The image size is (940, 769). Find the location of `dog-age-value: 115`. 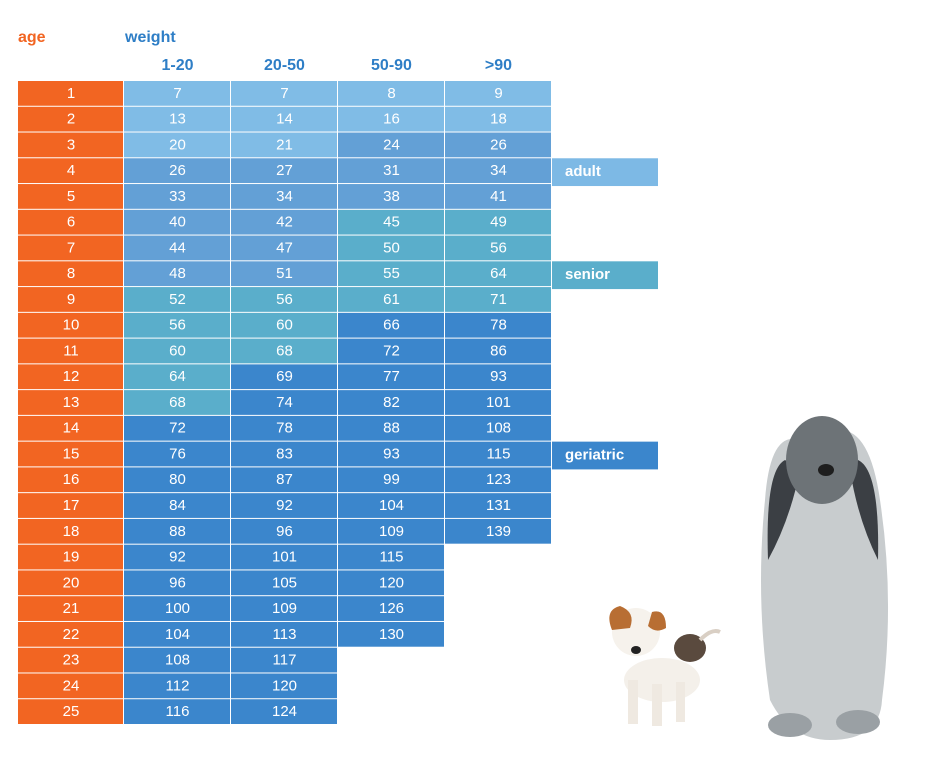

dog-age-value: 115 is located at coordinates (392, 557).